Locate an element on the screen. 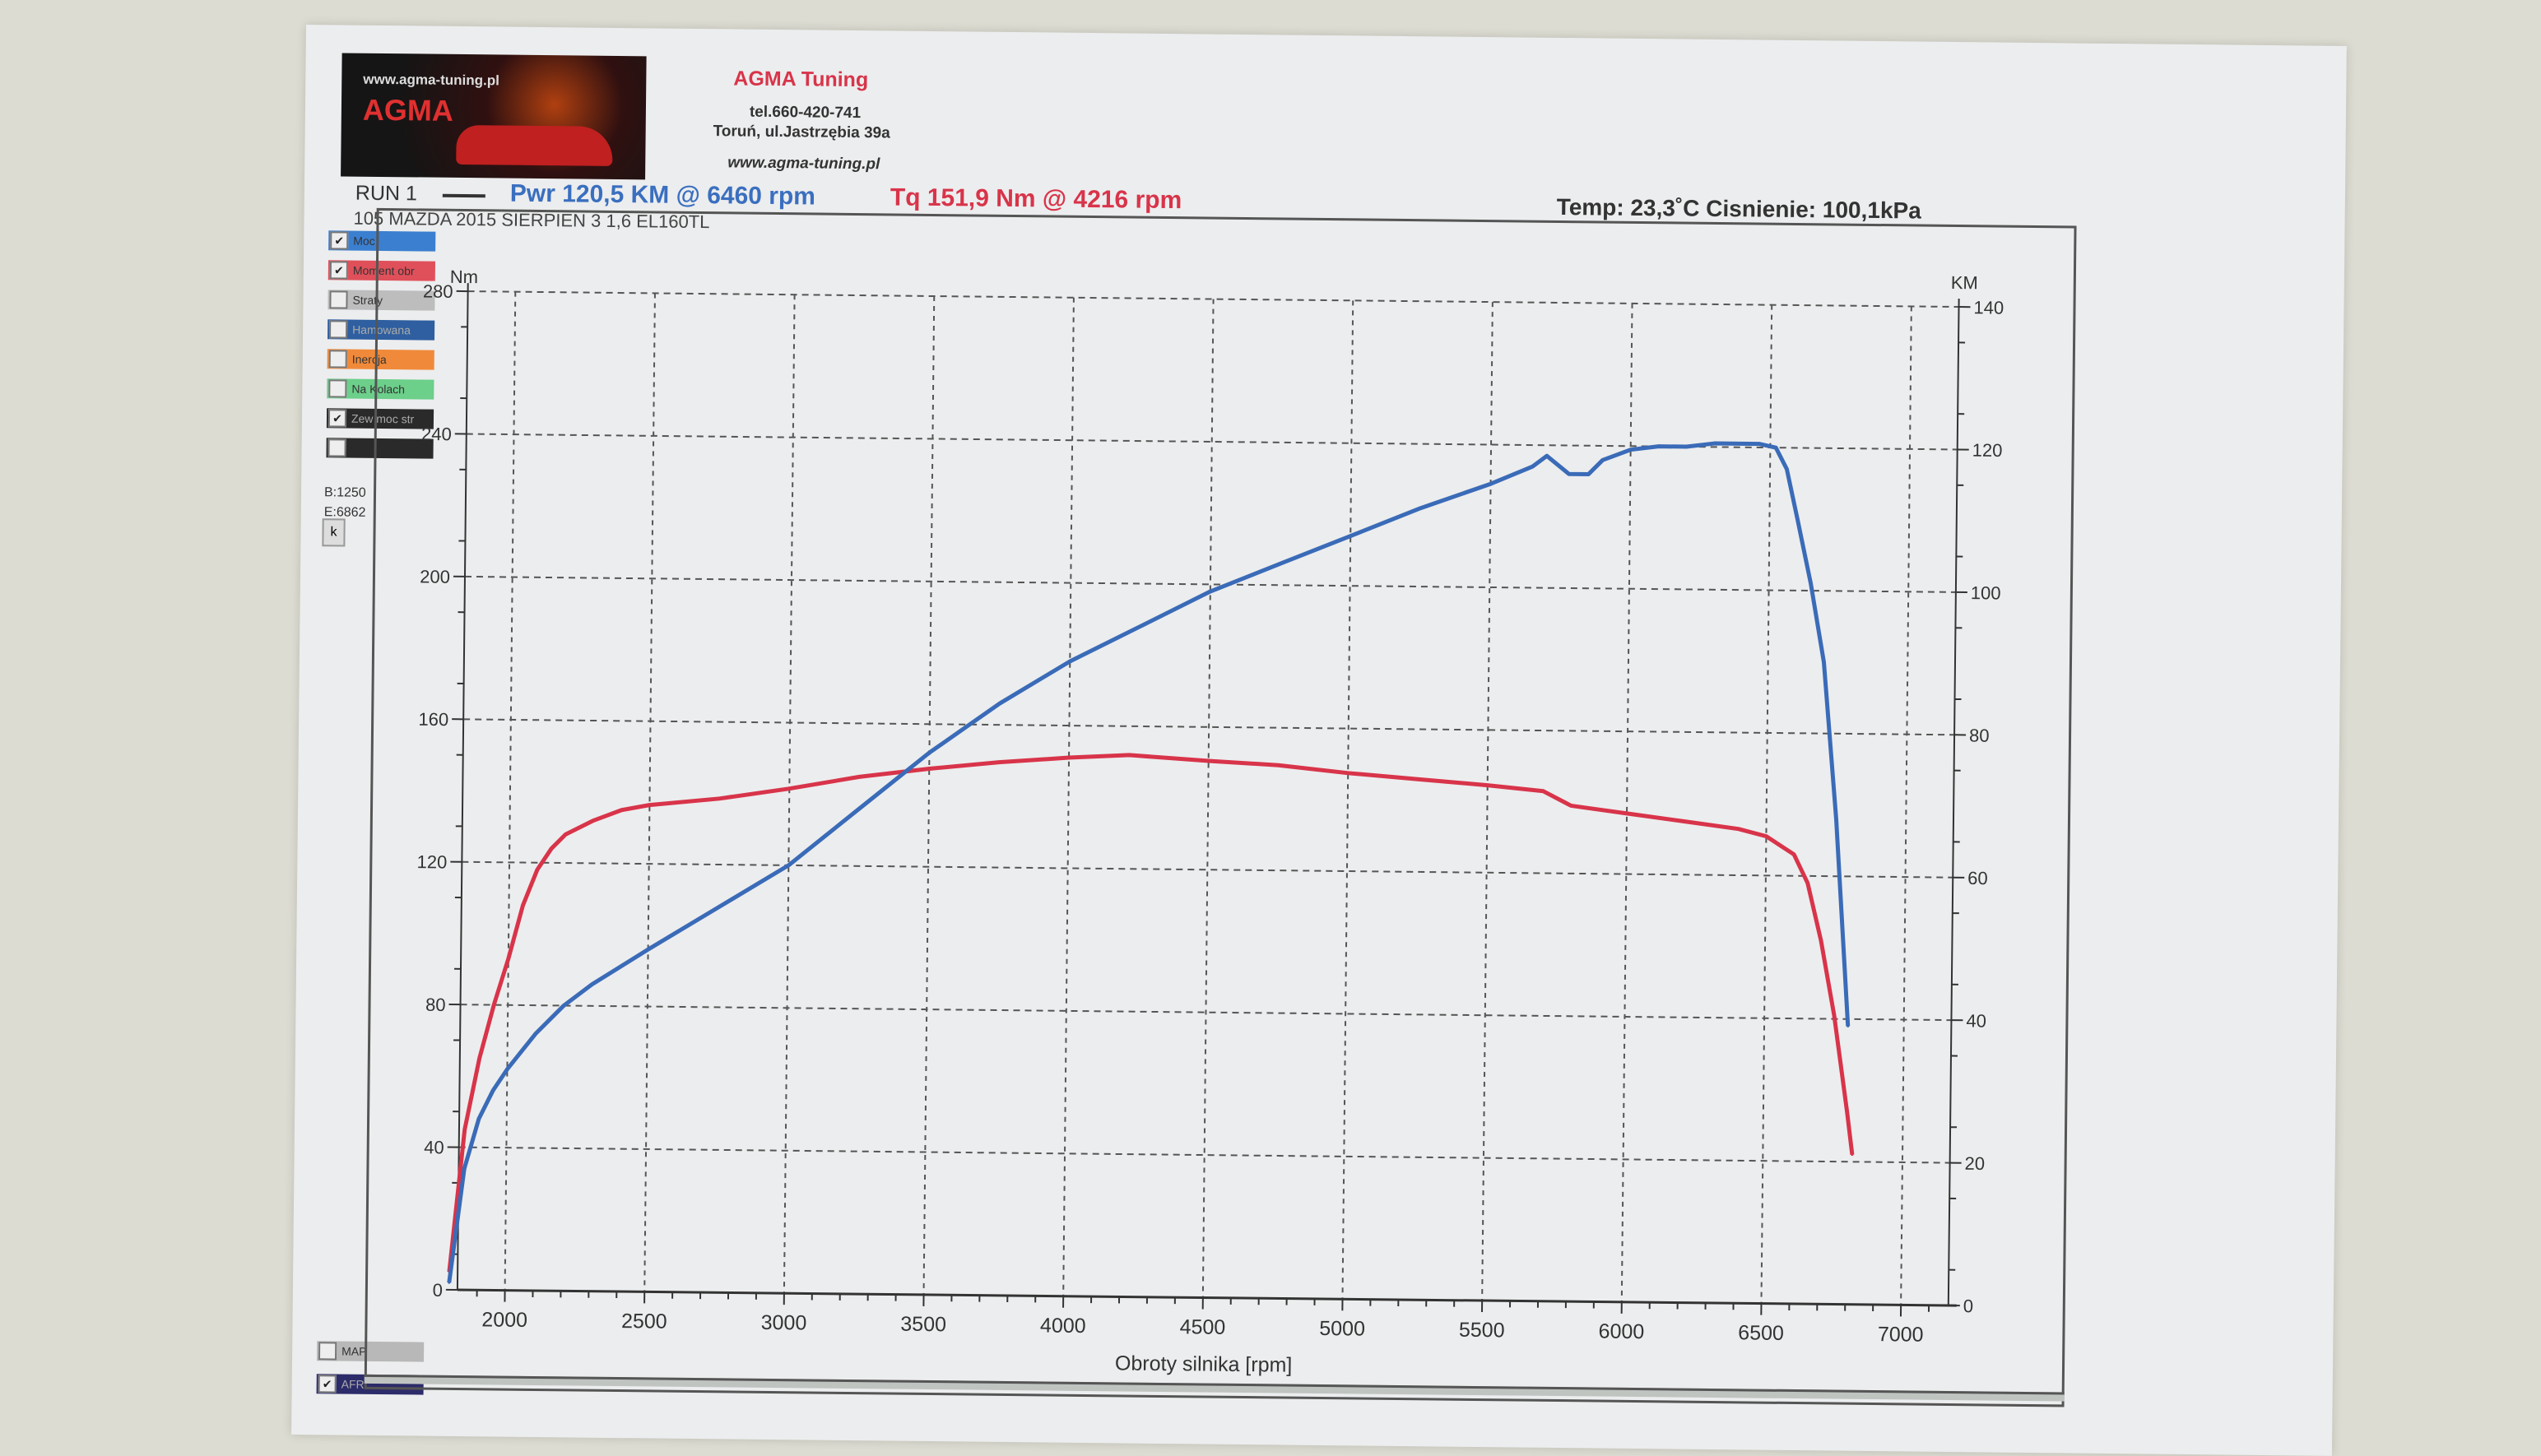 Image resolution: width=2541 pixels, height=1456 pixels. x-tick-label: 7000 is located at coordinates (1901, 1335).